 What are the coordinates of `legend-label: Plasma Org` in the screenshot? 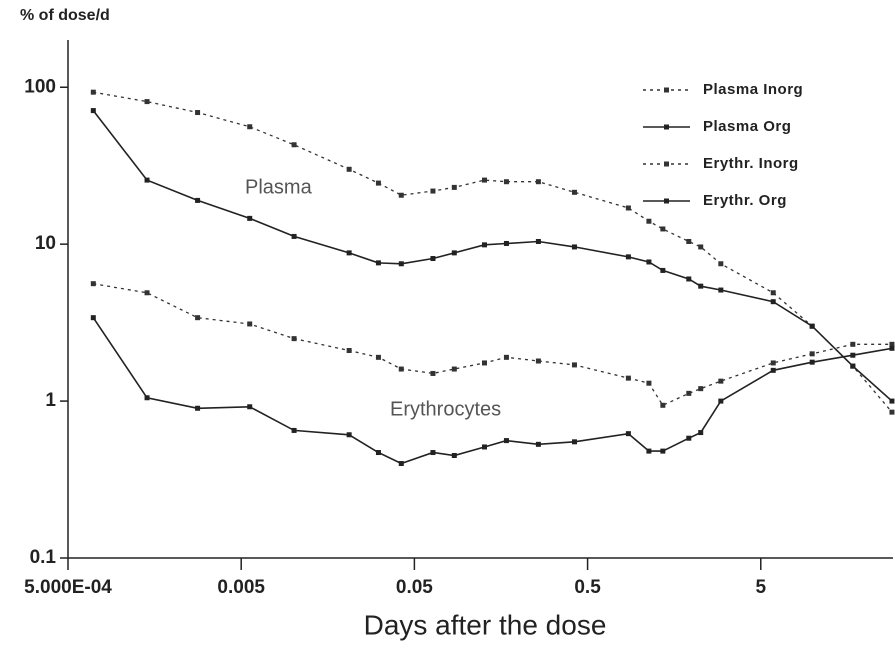 It's located at (747, 126).